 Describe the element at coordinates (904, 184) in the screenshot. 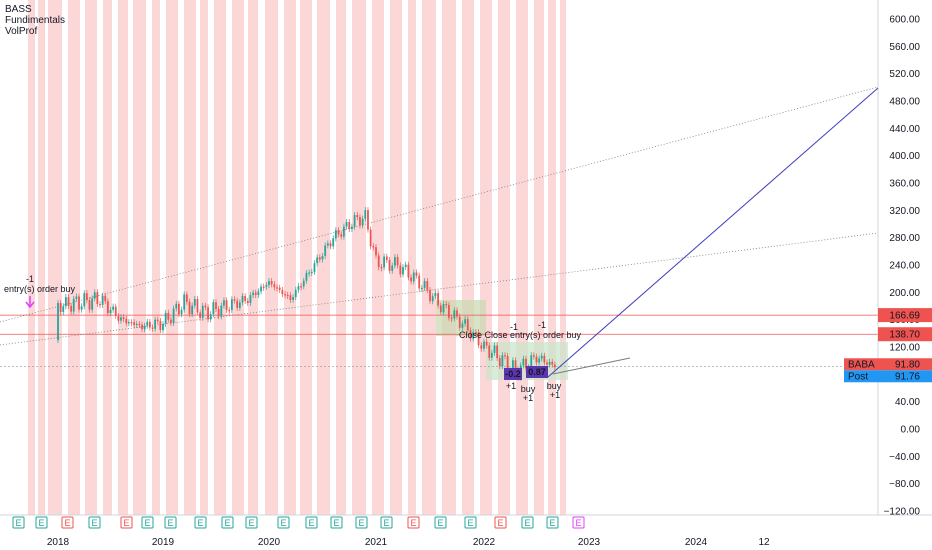

I see `y-tick-label: 360.00` at that location.